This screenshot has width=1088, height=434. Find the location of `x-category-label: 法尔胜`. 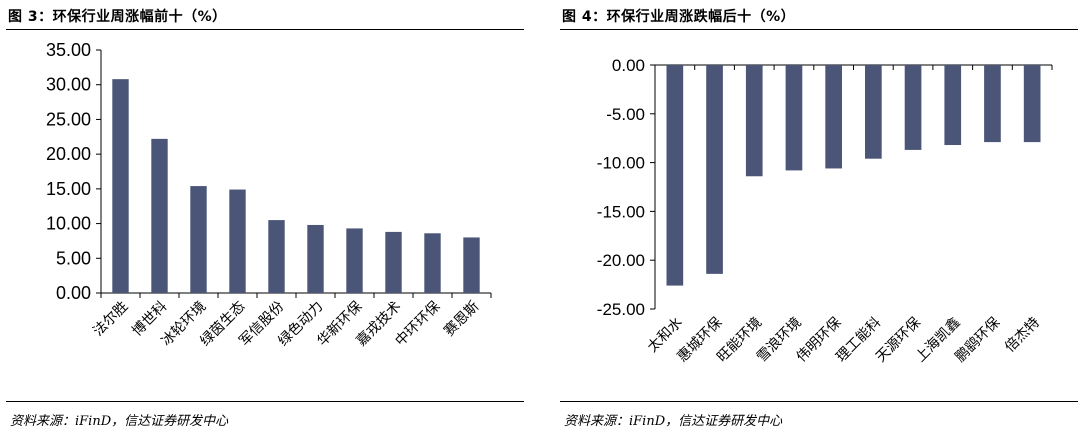

x-category-label: 法尔胜 is located at coordinates (110, 318).